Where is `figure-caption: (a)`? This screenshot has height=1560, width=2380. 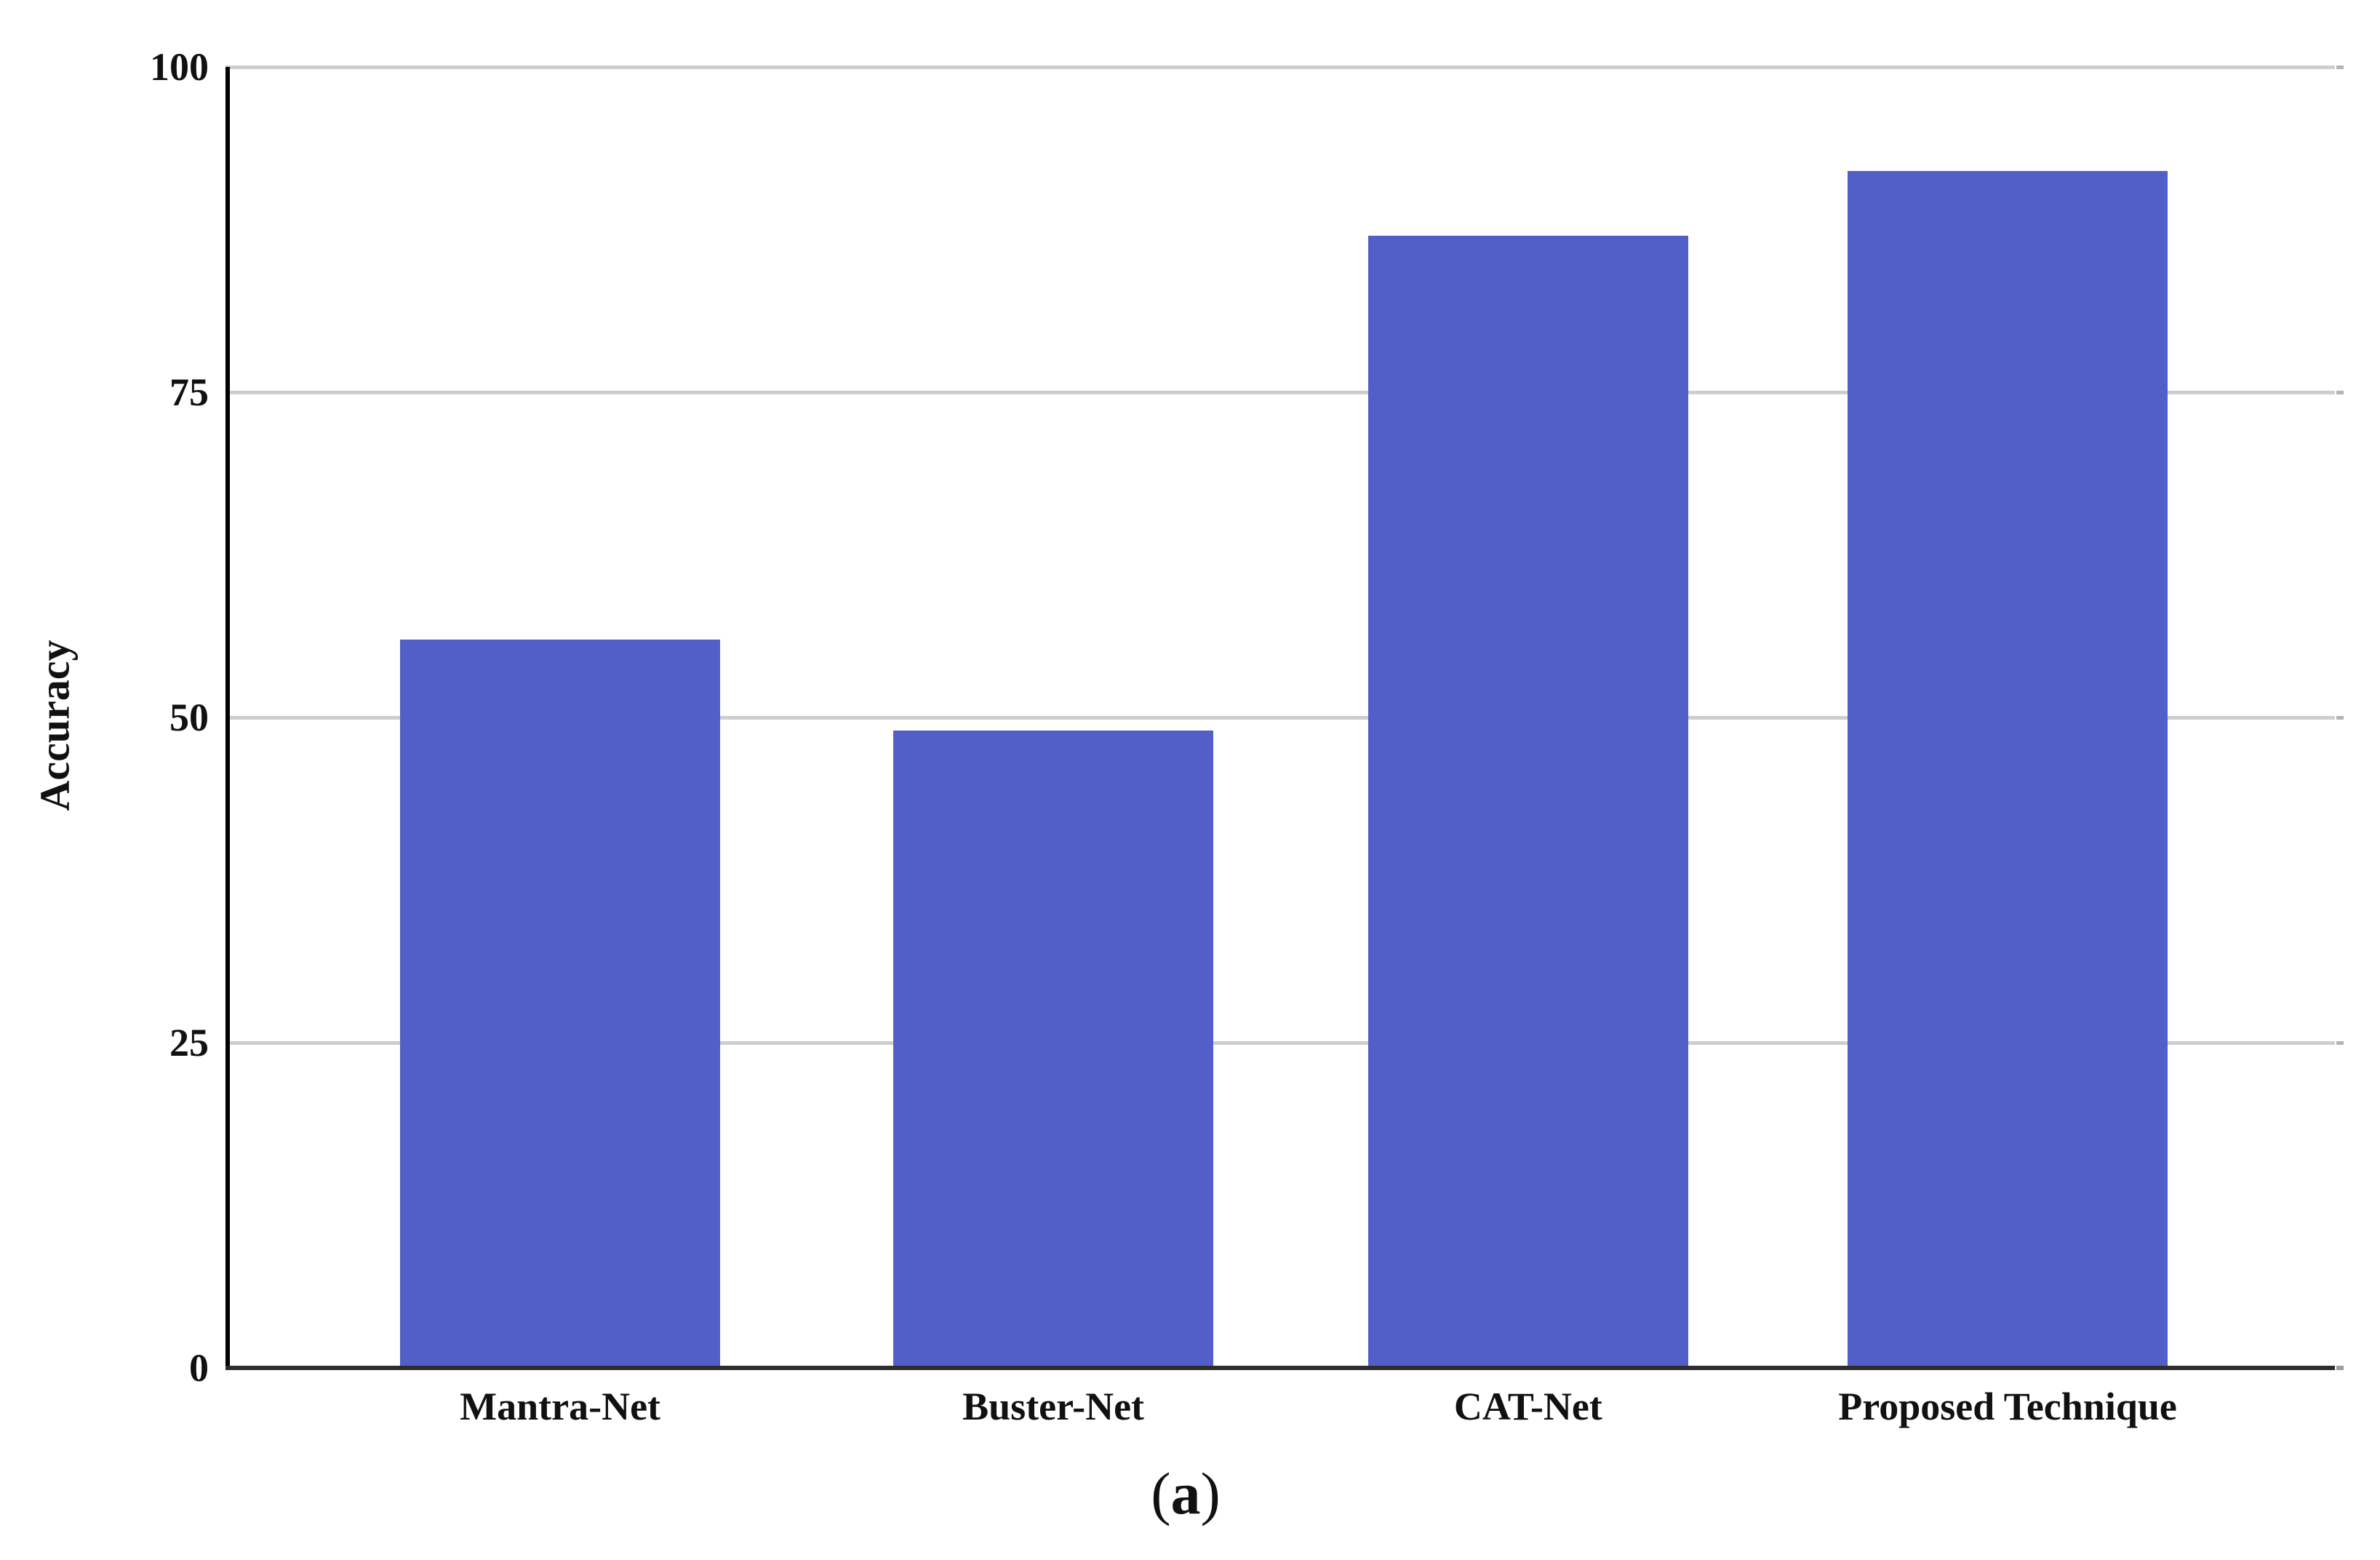
figure-caption: (a) is located at coordinates (1186, 1494).